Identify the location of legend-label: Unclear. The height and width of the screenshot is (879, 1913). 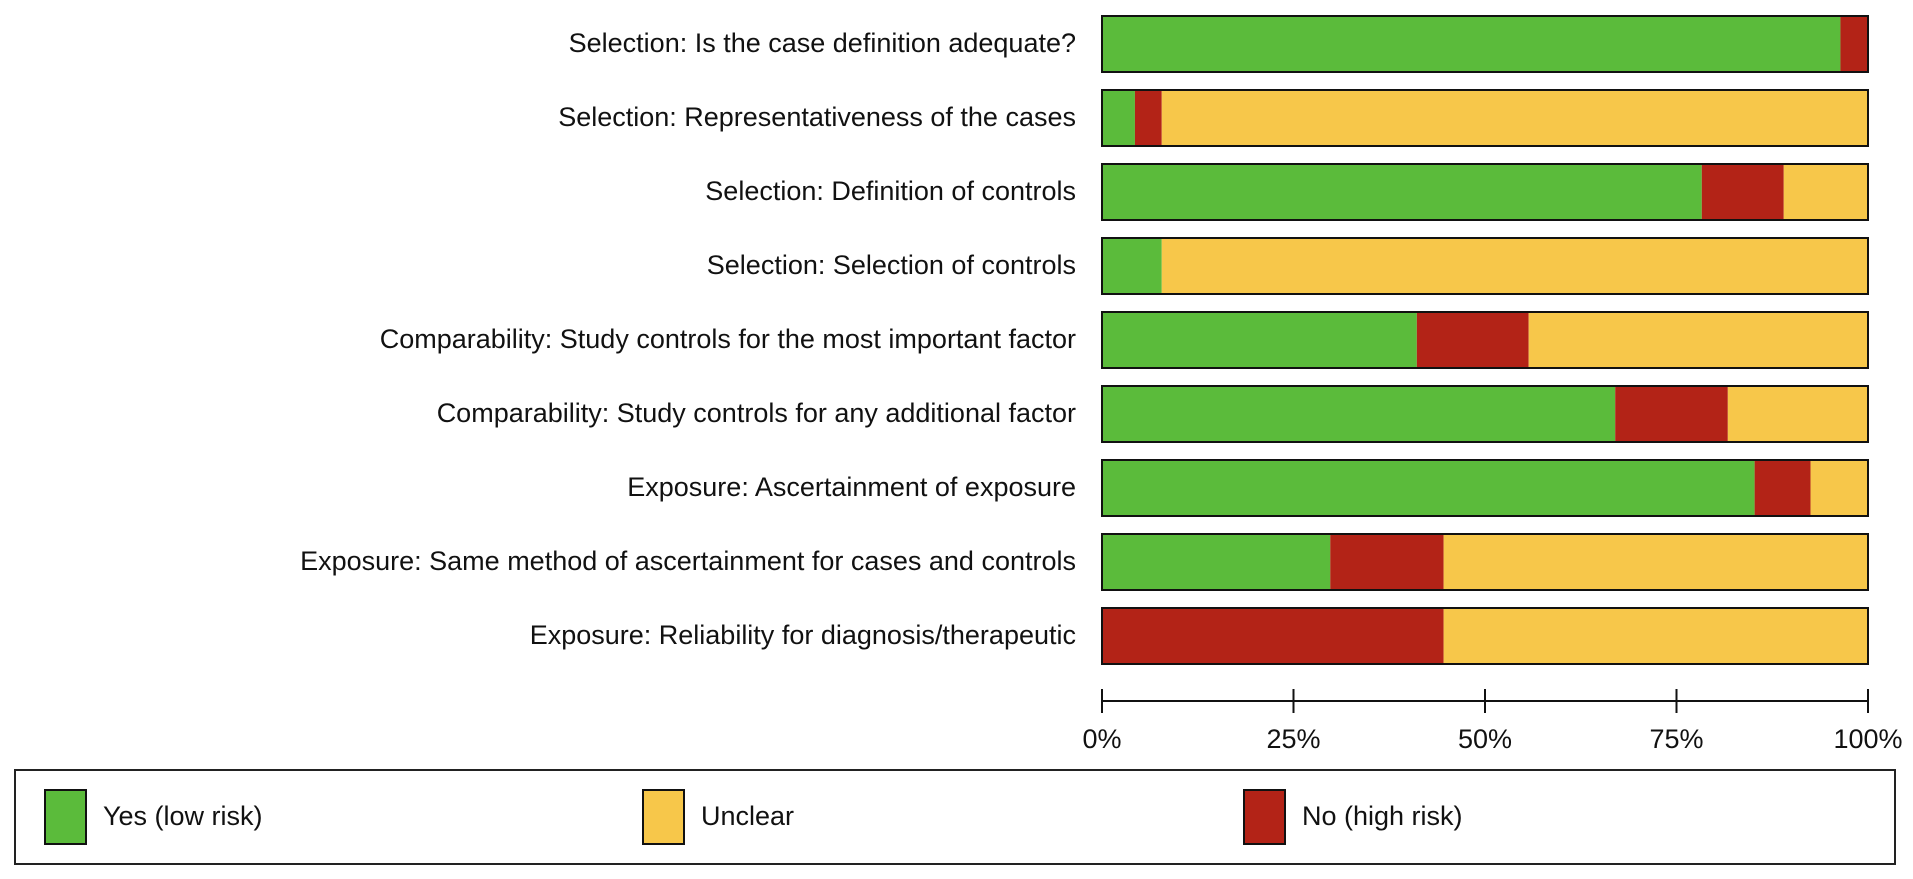
(747, 816).